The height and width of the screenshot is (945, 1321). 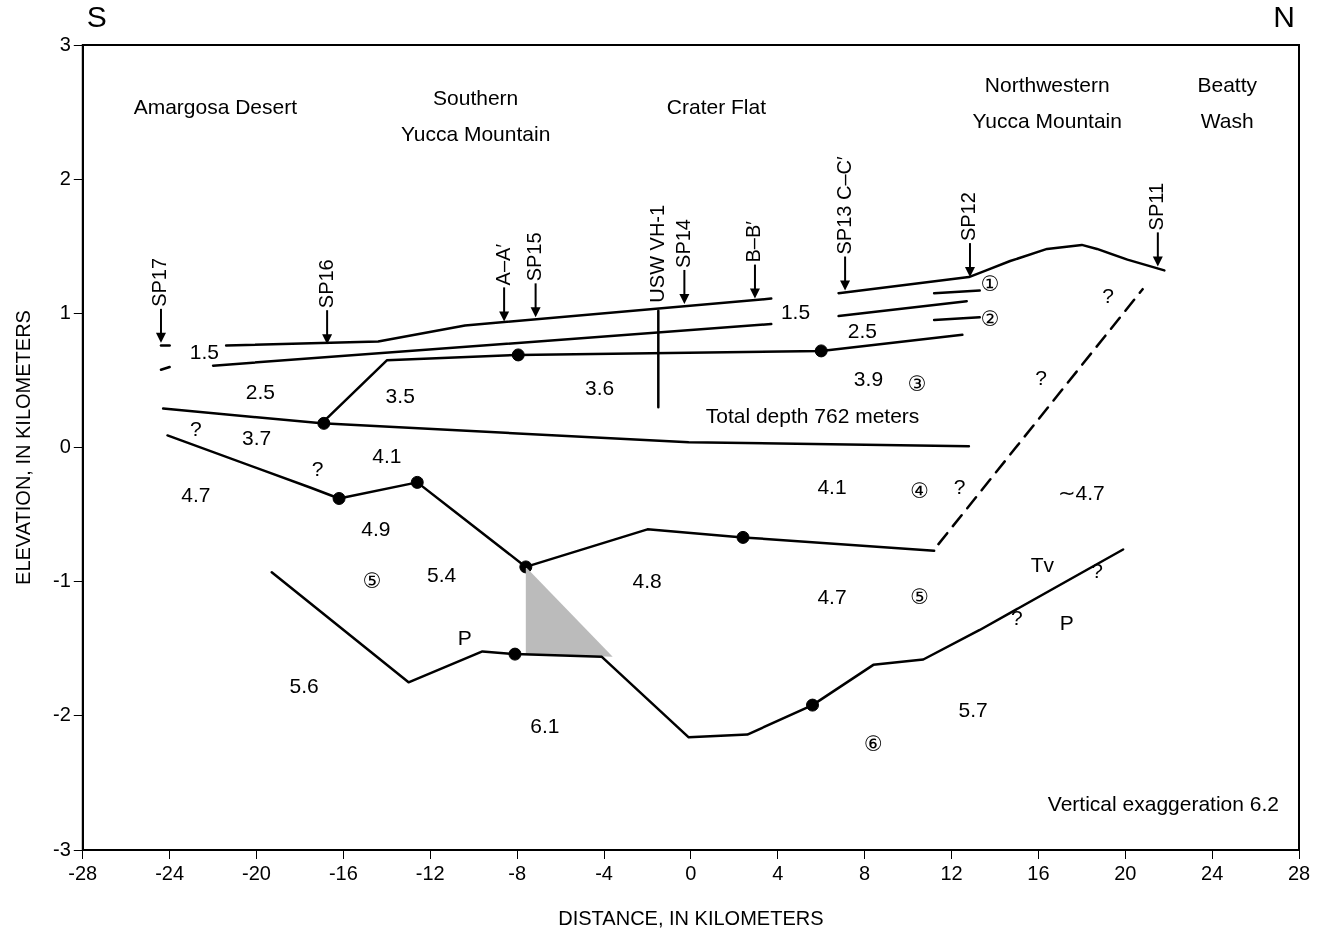 I want to click on annotation: Tv, so click(x=1042, y=565).